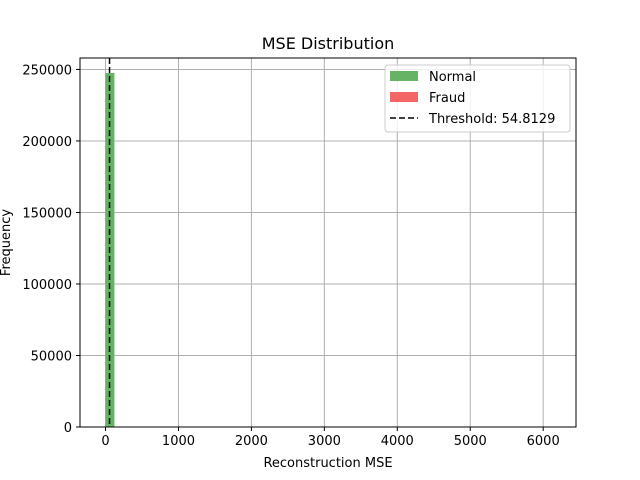 The image size is (640, 480). What do you see at coordinates (328, 43) in the screenshot?
I see `chart-title: MSE Distribution` at bounding box center [328, 43].